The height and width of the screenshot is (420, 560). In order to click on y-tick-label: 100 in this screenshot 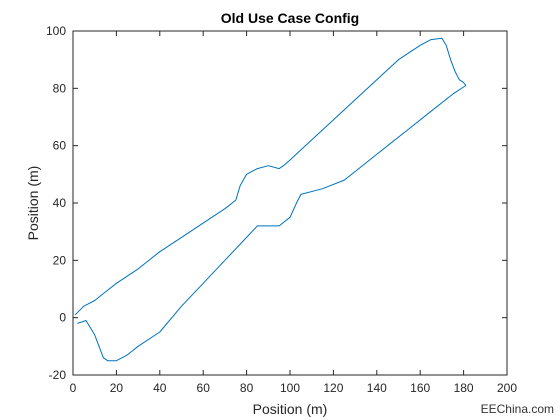, I will do `click(56, 31)`.